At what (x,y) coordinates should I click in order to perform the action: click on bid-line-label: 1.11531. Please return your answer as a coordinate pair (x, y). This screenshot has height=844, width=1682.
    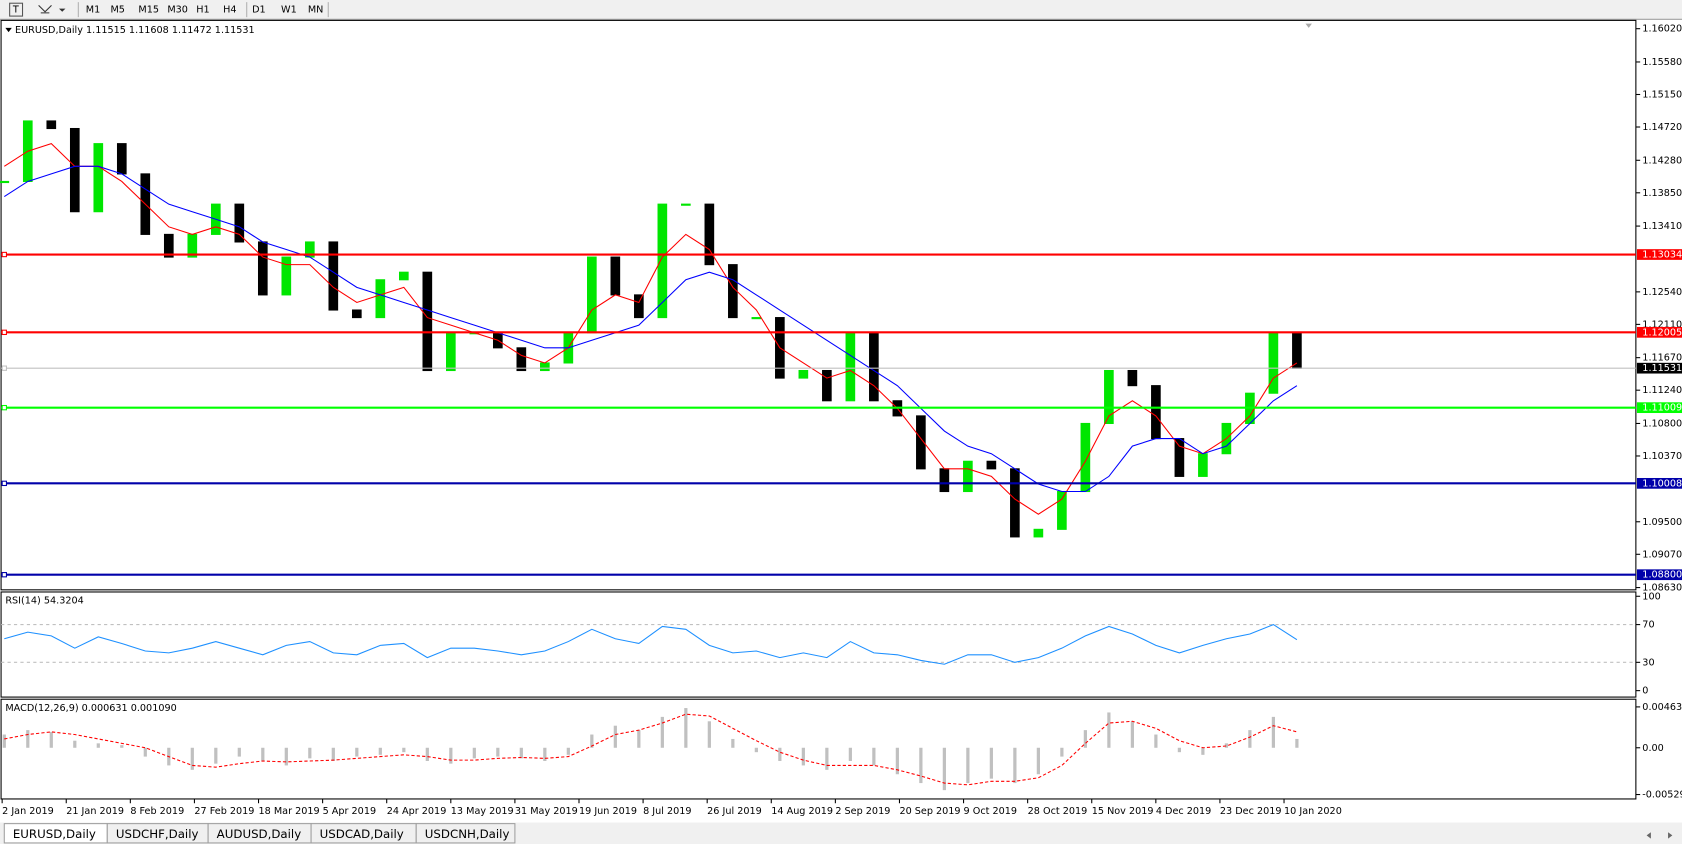
    Looking at the image, I should click on (1662, 368).